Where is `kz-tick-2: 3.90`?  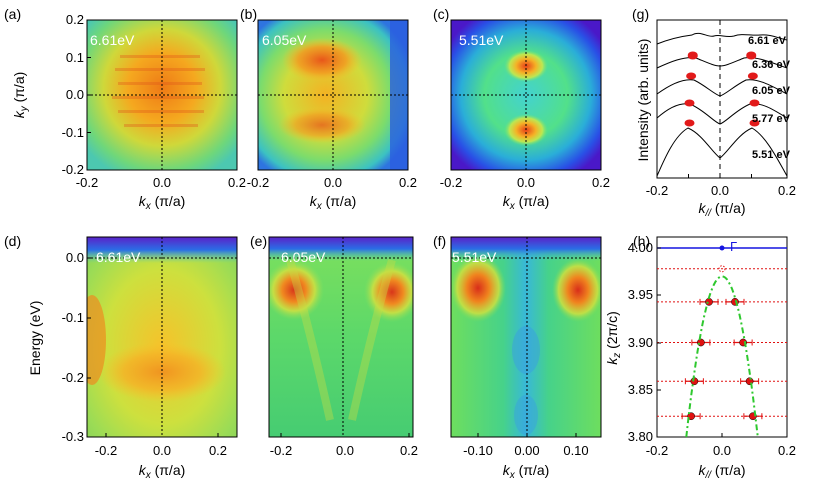 kz-tick-2: 3.90 is located at coordinates (640, 342).